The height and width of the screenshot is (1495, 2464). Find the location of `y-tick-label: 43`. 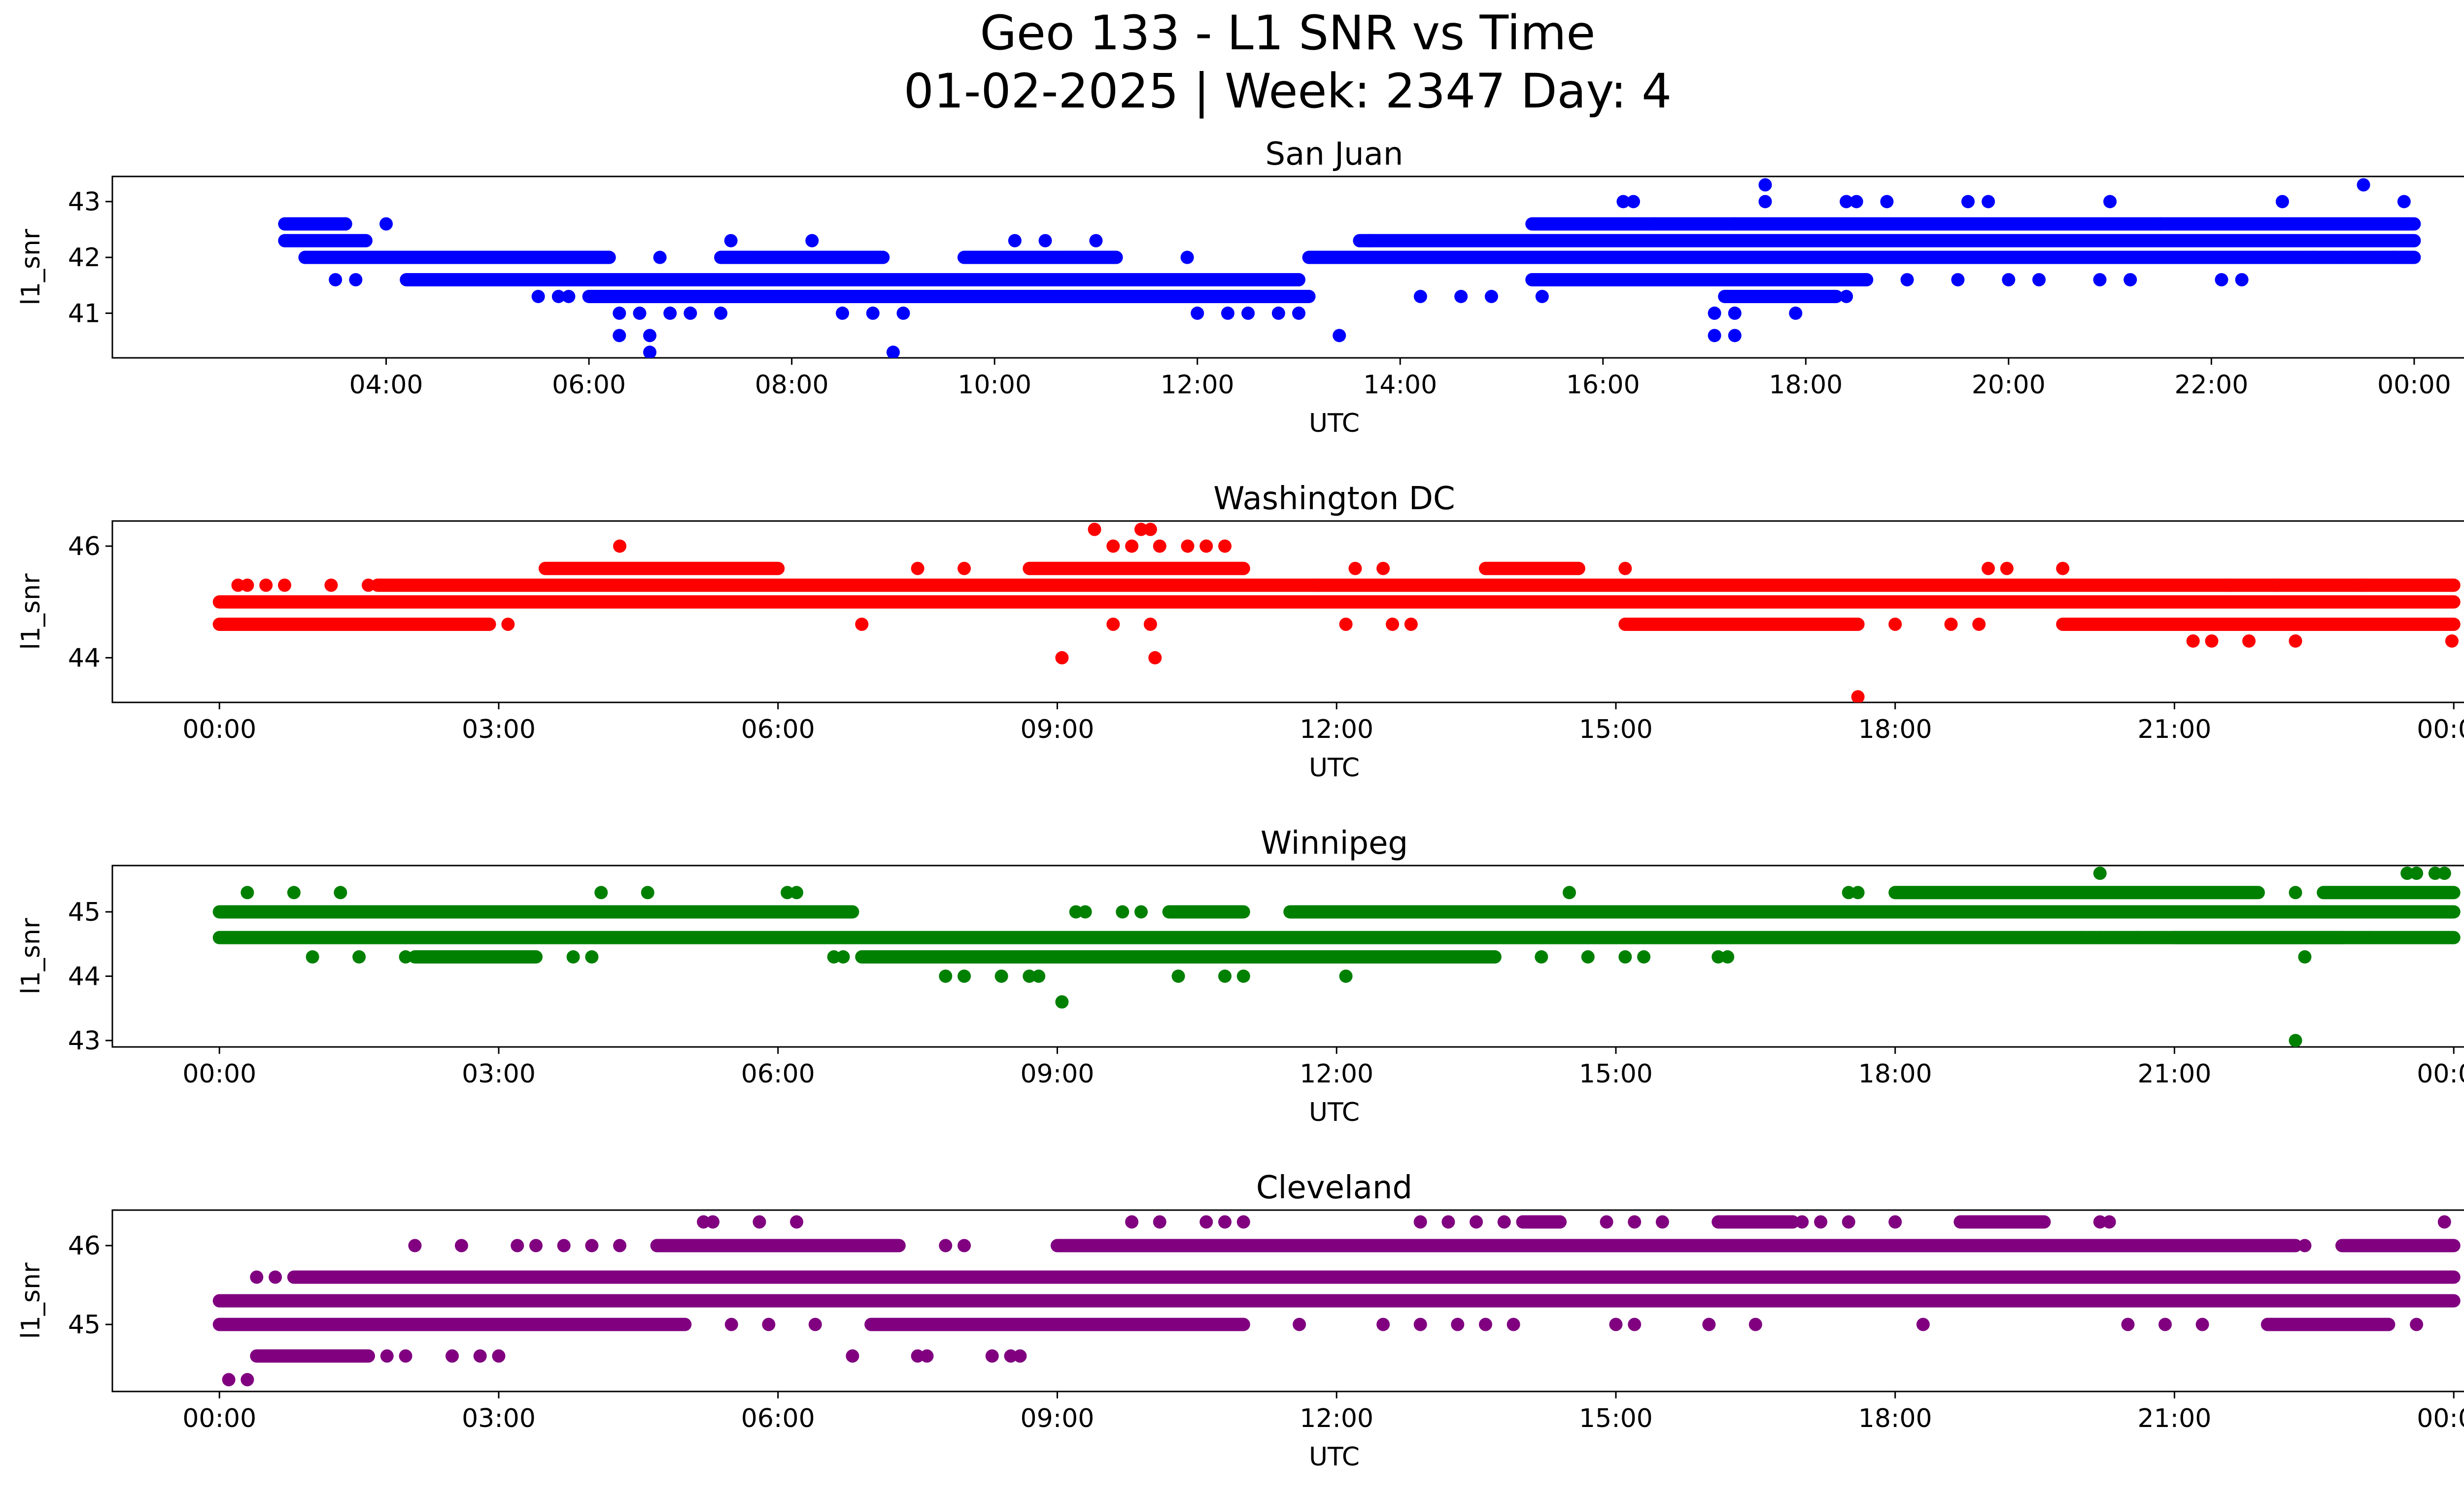

y-tick-label: 43 is located at coordinates (84, 202).